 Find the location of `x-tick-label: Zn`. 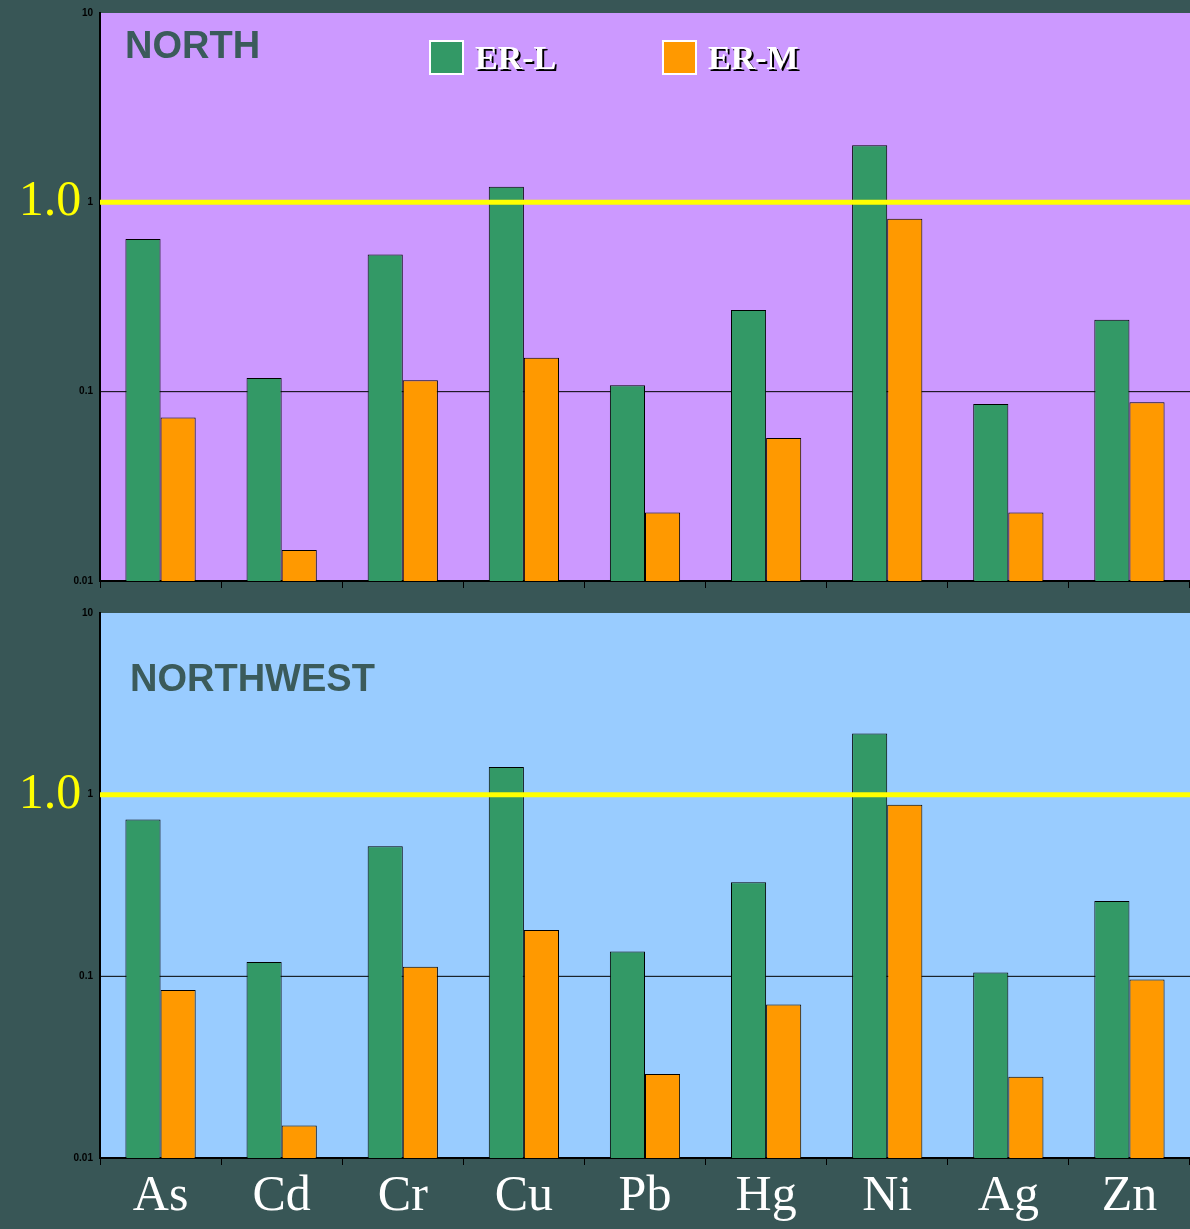

x-tick-label: Zn is located at coordinates (1129, 1193).